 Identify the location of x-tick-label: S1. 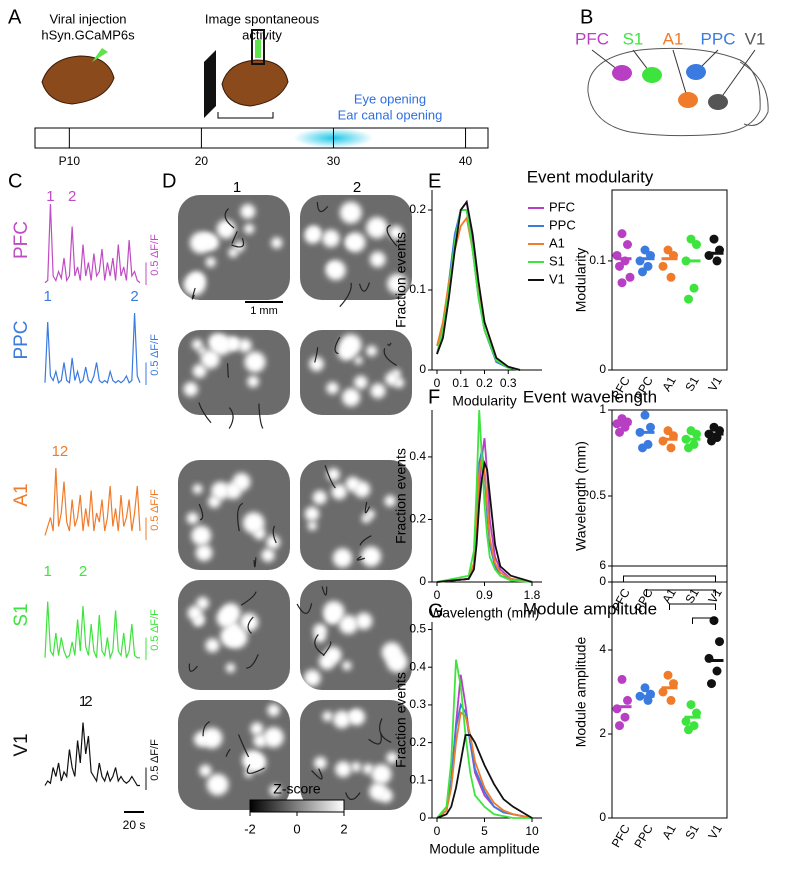
(692, 832).